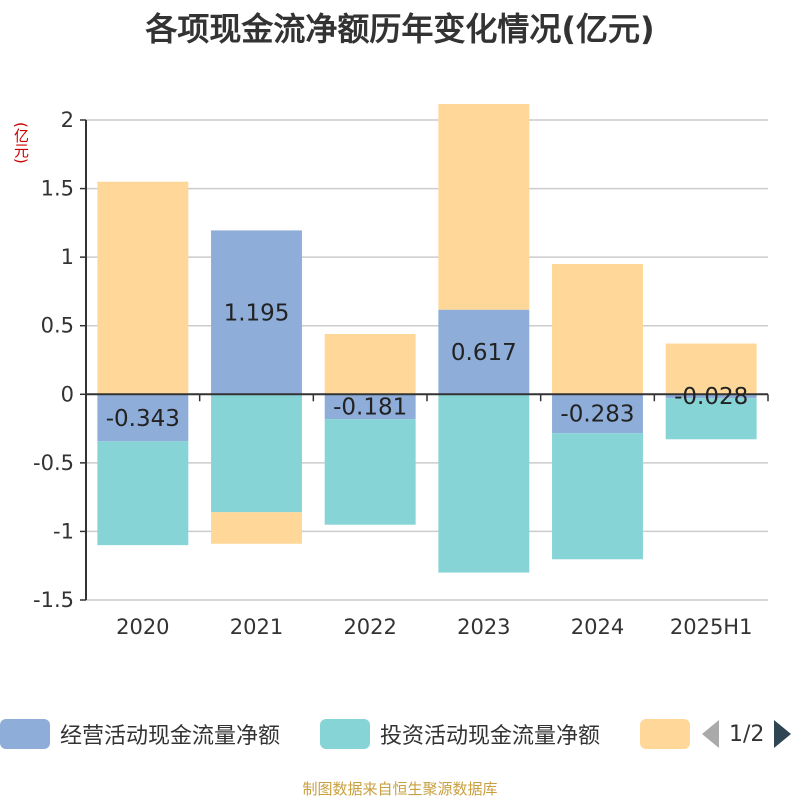 Image resolution: width=800 pixels, height=800 pixels. I want to click on data-label: -0.343, so click(143, 419).